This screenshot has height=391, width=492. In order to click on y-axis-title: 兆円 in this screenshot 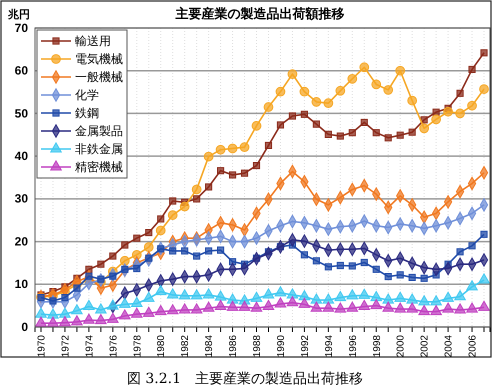, I will do `click(18, 14)`.